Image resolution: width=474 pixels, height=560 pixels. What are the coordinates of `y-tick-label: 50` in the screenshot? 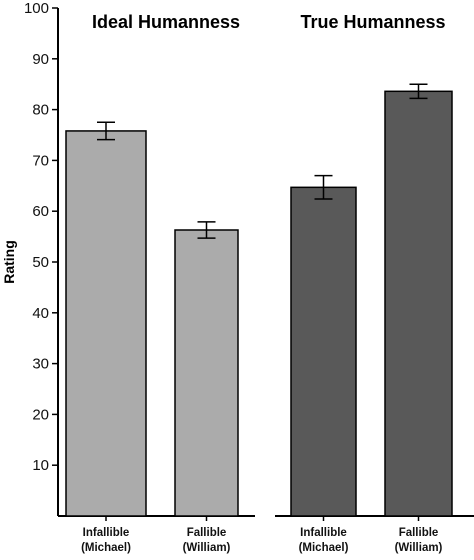 It's located at (40, 262).